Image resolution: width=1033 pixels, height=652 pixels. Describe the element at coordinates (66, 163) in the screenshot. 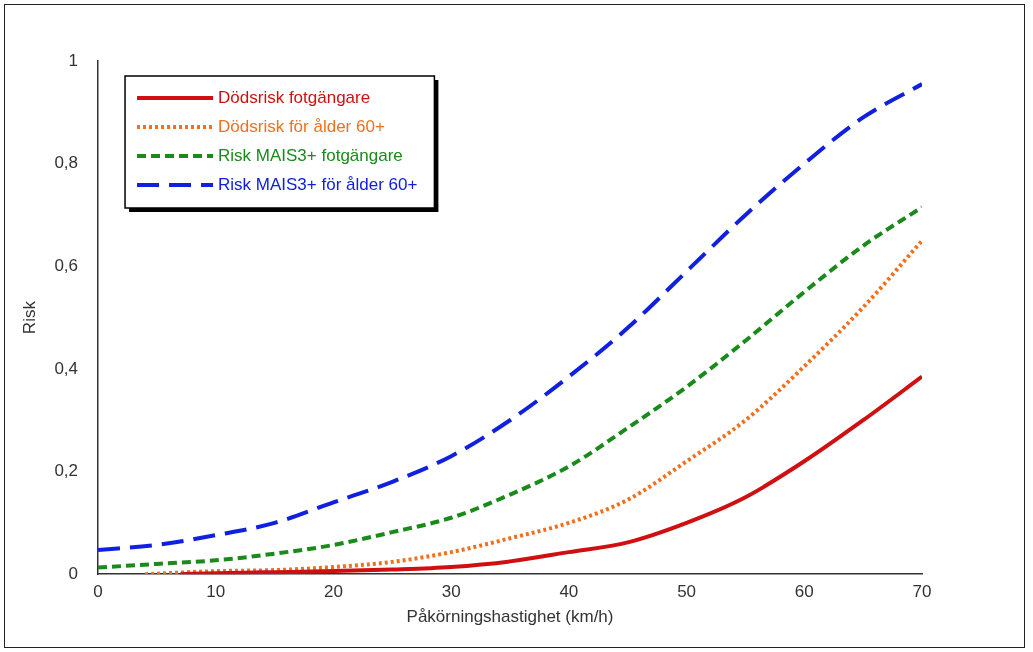

I see `y-tick-label: 0,8` at that location.